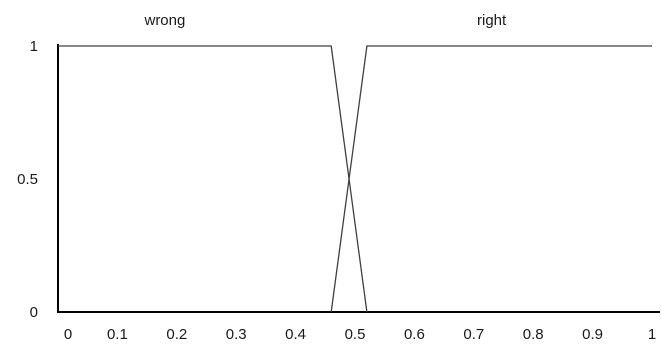 The image size is (662, 354). I want to click on x-tick-label: 0.4, so click(295, 334).